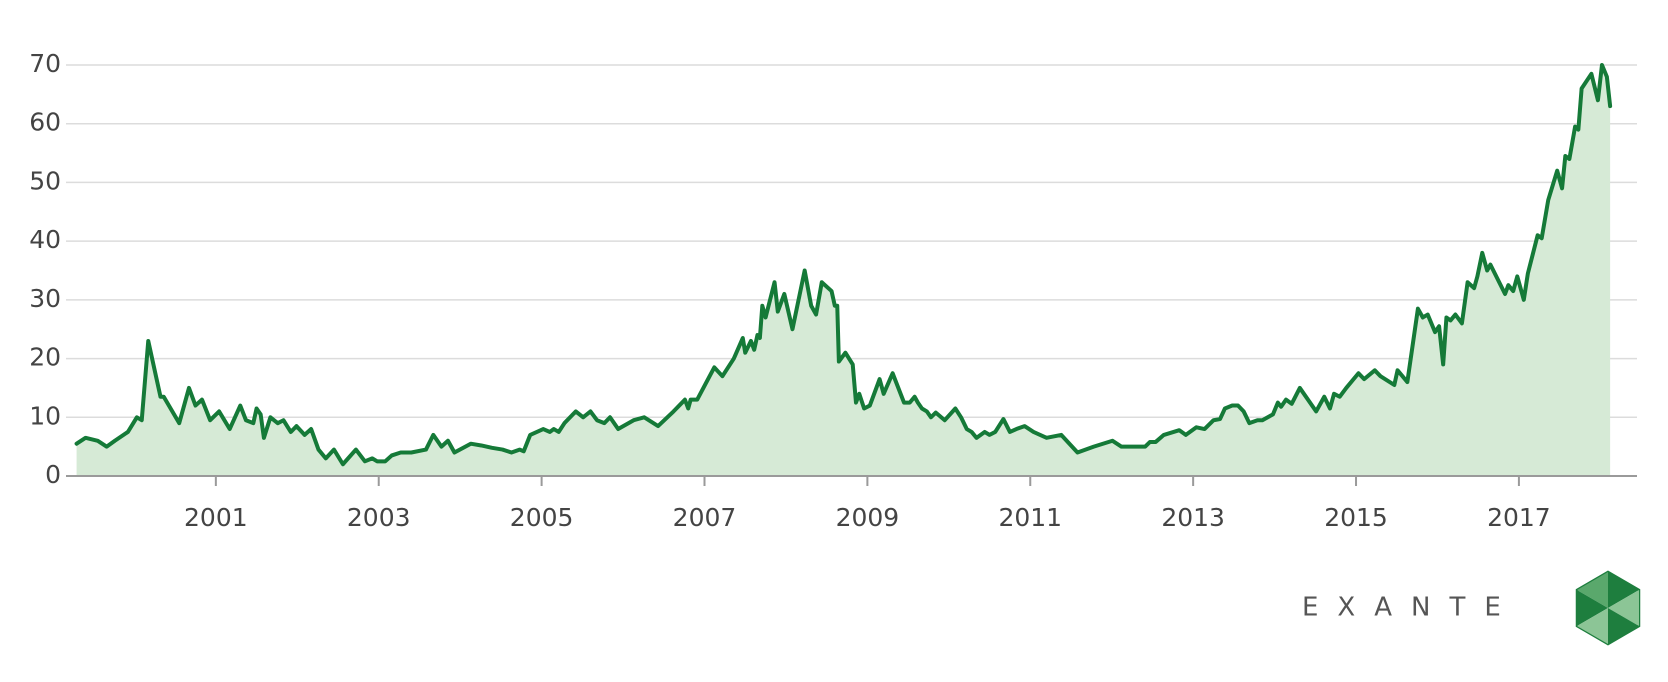  What do you see at coordinates (45, 63) in the screenshot?
I see `y-tick-label: 70` at bounding box center [45, 63].